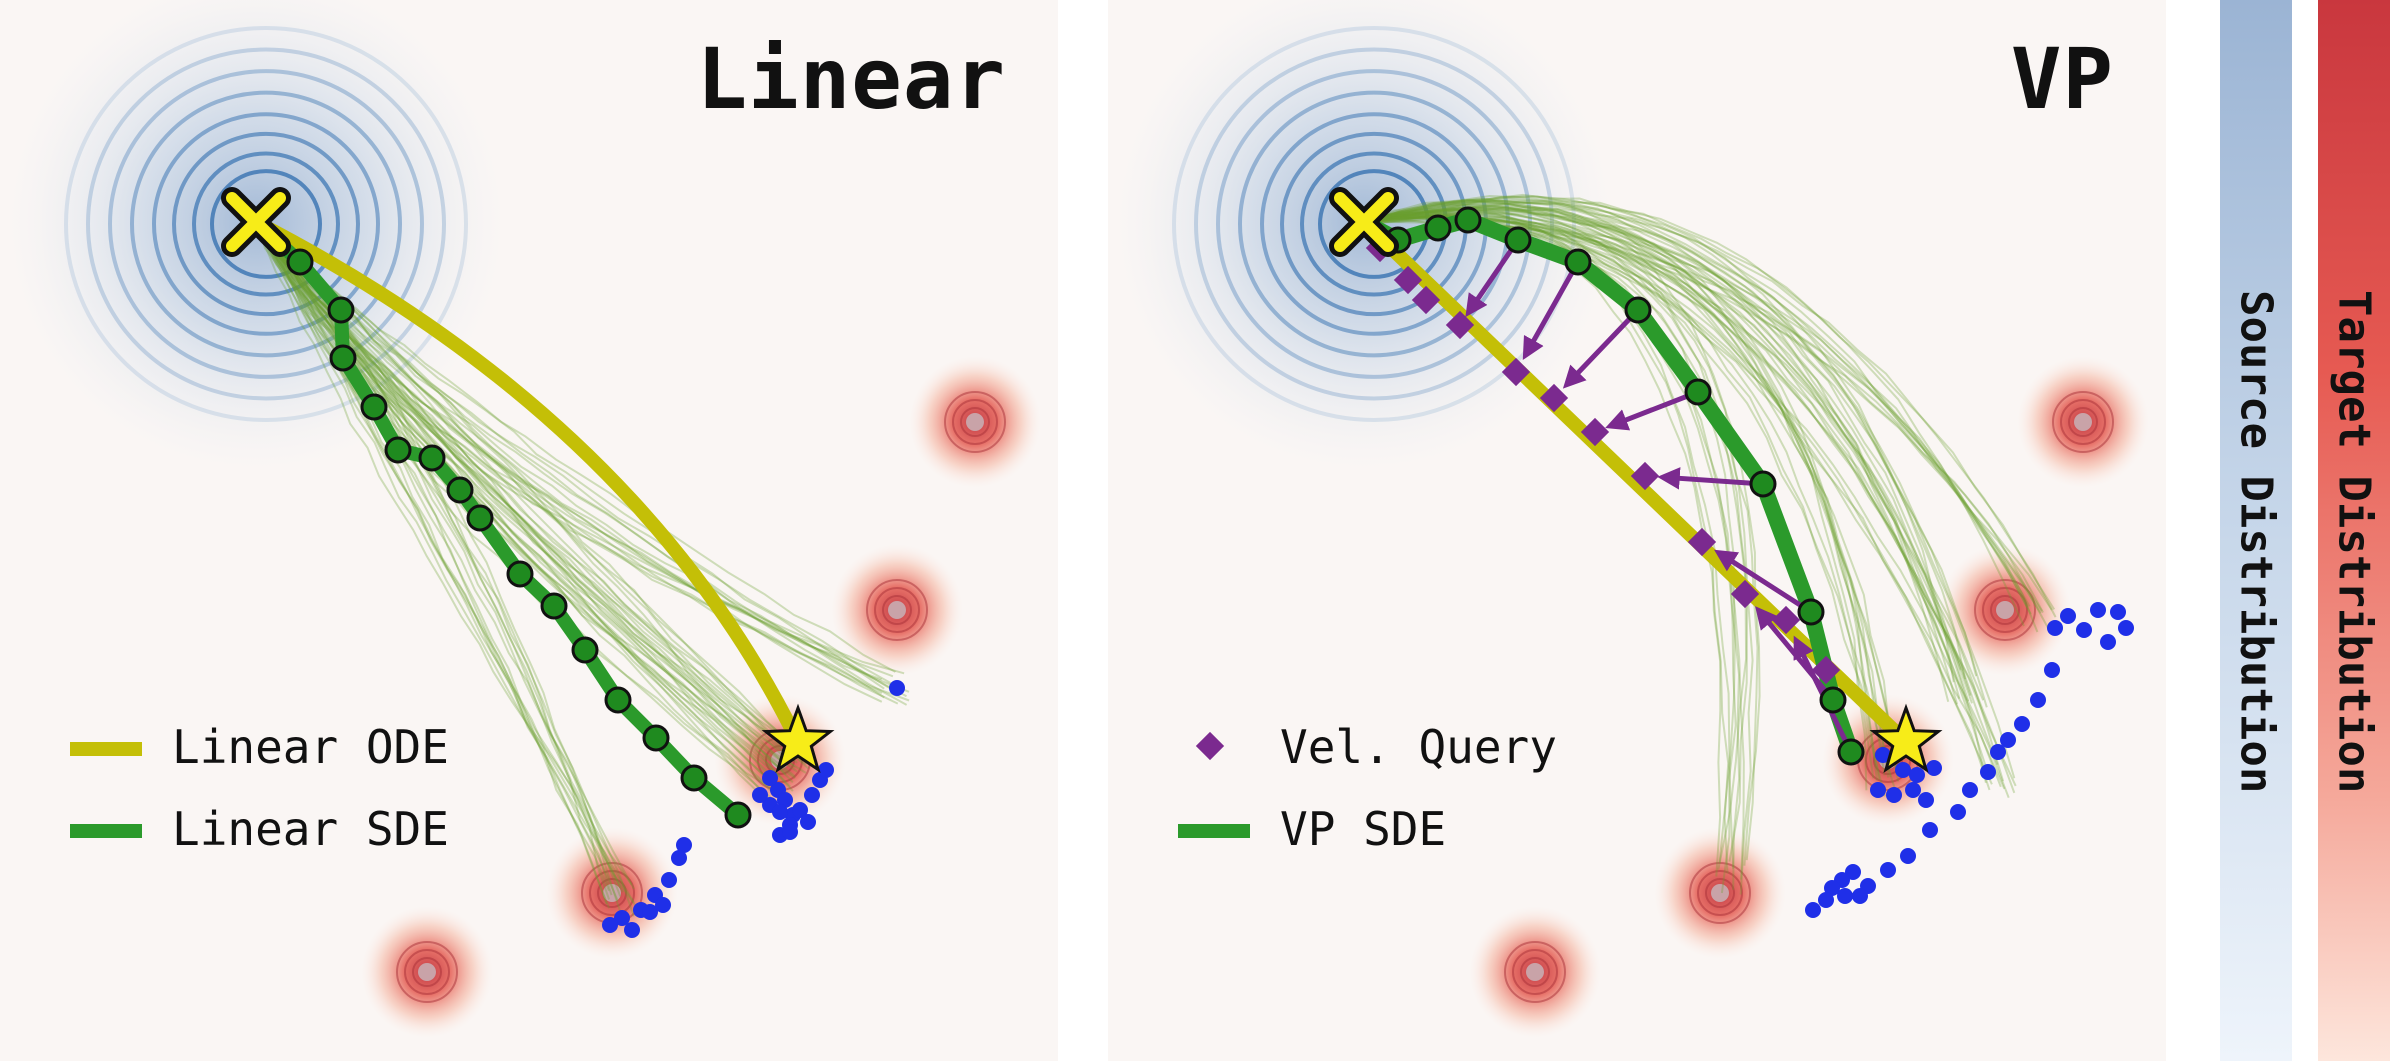 The image size is (2392, 1061). Describe the element at coordinates (106, 749) in the screenshot. I see `legend-swatch-ode` at that location.